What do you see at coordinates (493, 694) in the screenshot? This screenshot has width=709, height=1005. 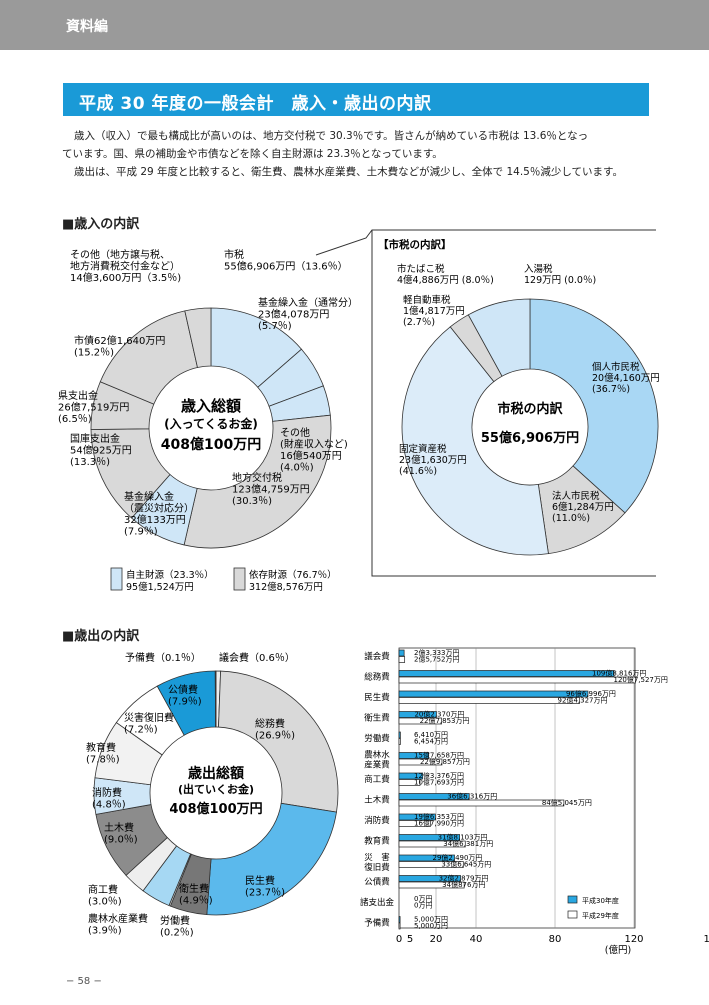 I see `bar-平成30年度-民生費` at bounding box center [493, 694].